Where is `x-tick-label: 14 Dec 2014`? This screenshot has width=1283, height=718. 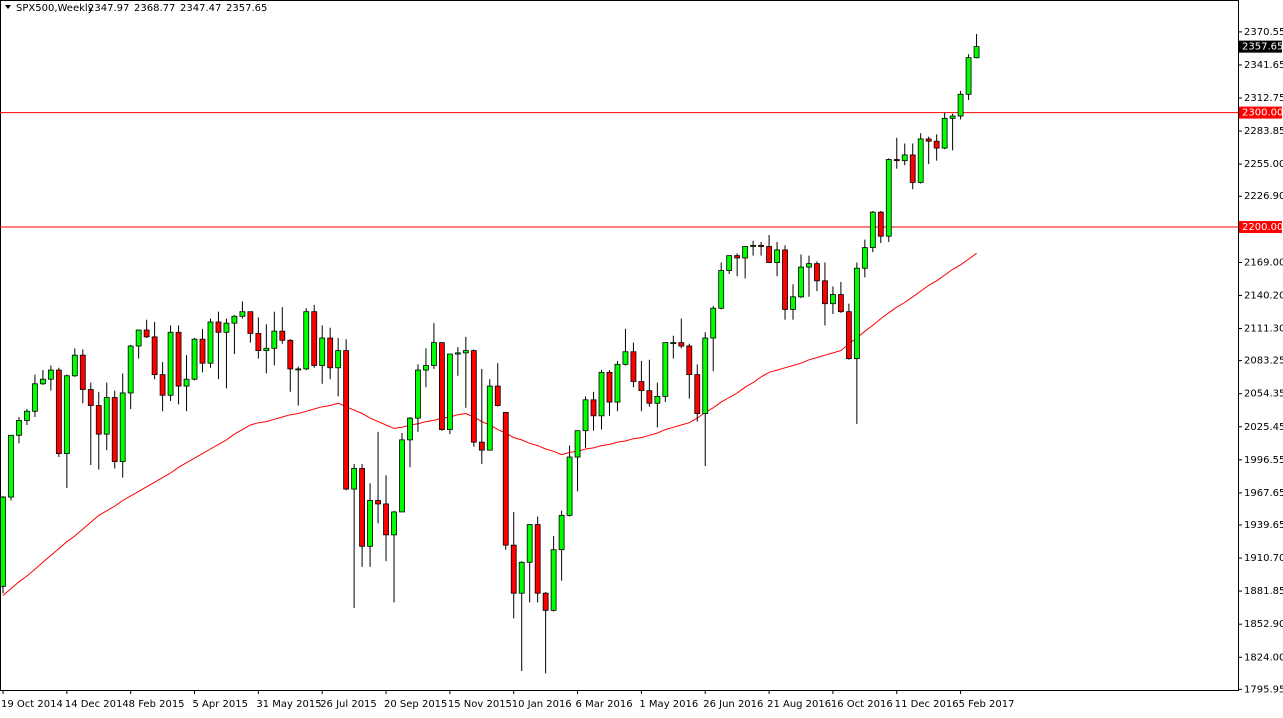
x-tick-label: 14 Dec 2014 is located at coordinates (97, 704).